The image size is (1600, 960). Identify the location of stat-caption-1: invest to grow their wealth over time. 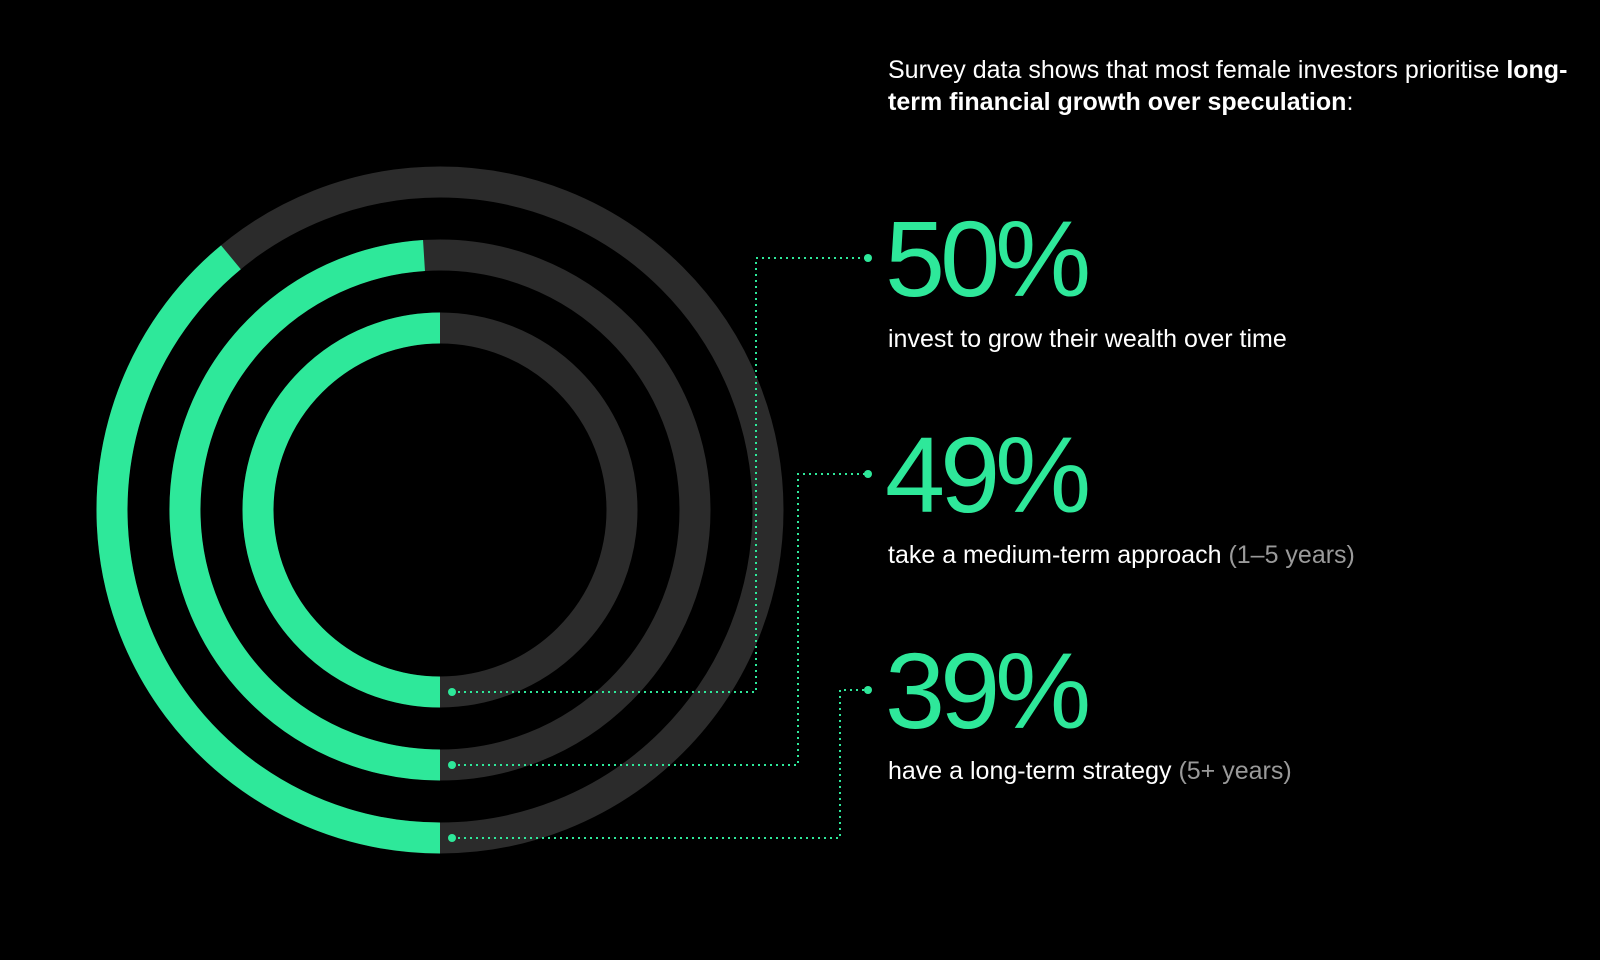
(1230, 339).